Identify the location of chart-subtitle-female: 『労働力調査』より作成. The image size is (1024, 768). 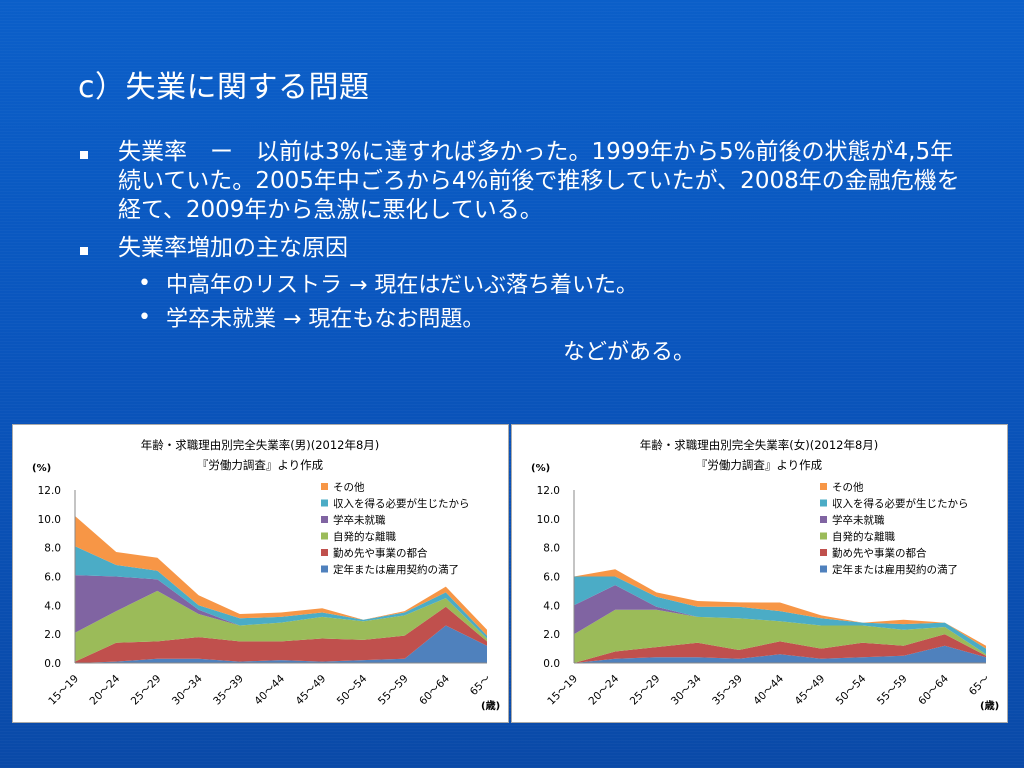
(759, 465).